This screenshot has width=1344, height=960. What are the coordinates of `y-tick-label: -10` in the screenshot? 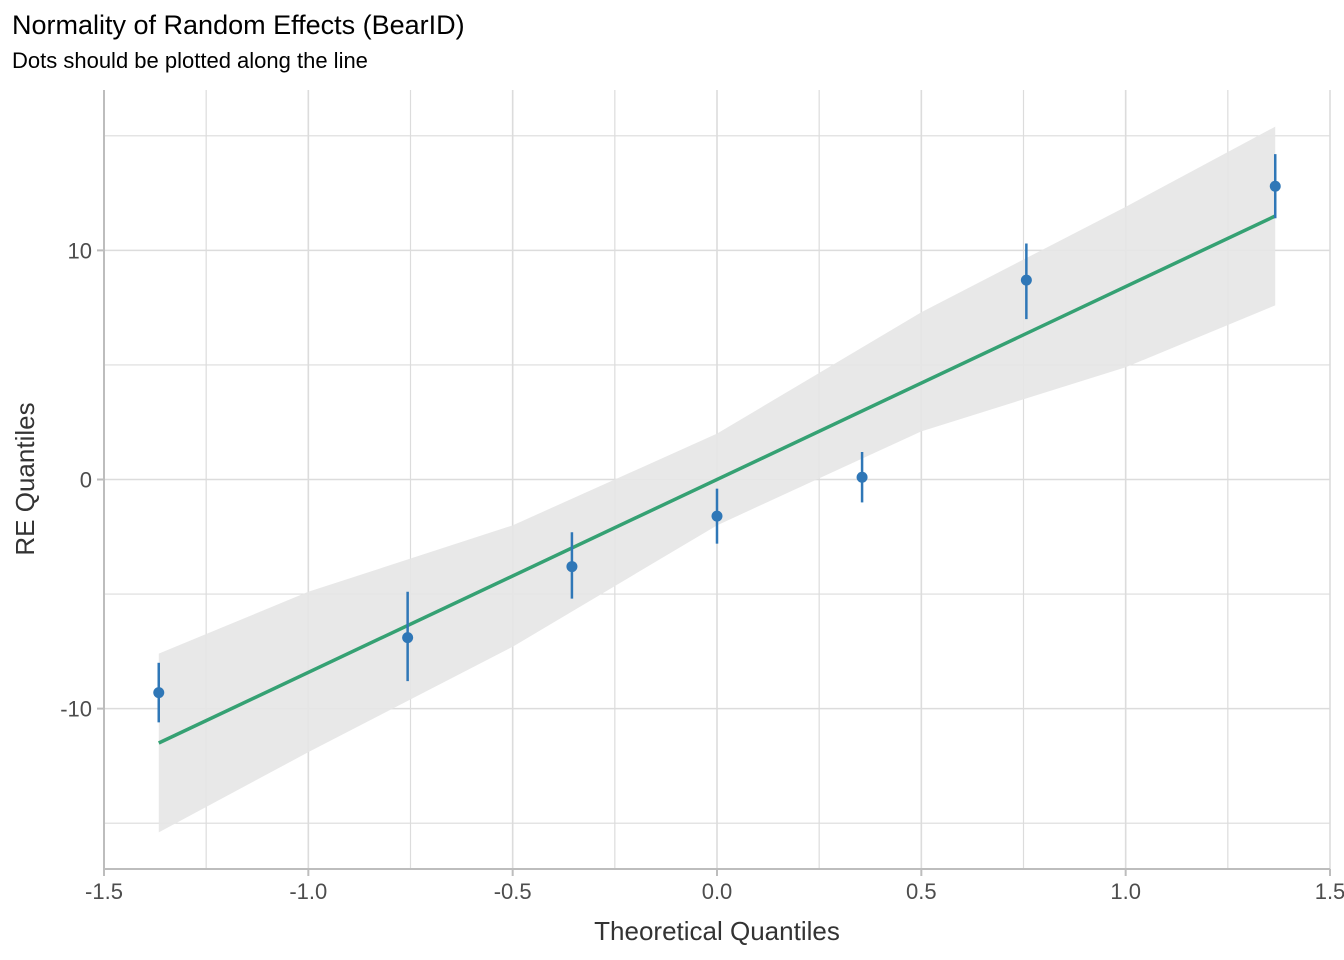 It's located at (76, 709).